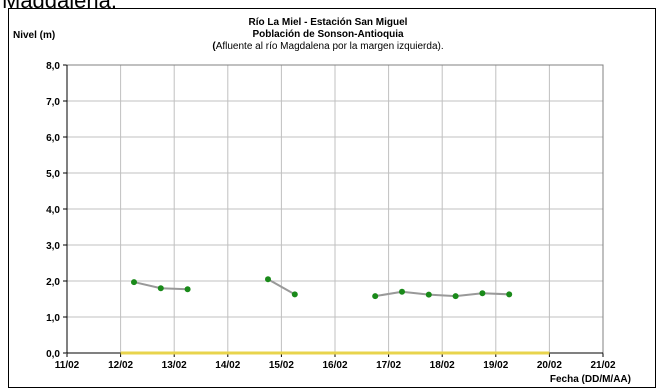 Image resolution: width=663 pixels, height=392 pixels. Describe the element at coordinates (67, 365) in the screenshot. I see `x-tick-label: 11/02` at that location.